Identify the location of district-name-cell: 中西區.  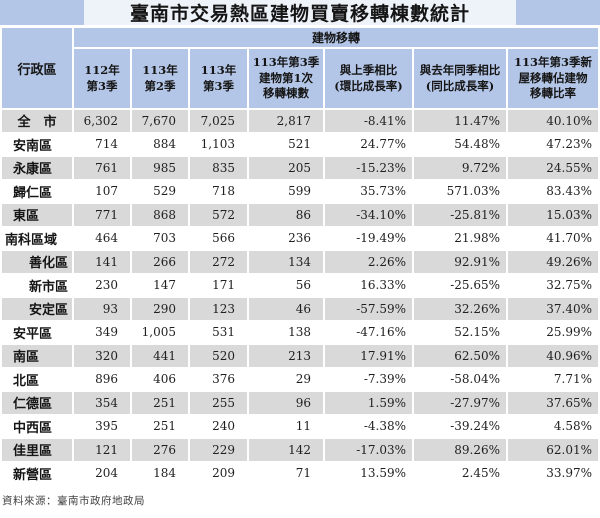
(37, 426).